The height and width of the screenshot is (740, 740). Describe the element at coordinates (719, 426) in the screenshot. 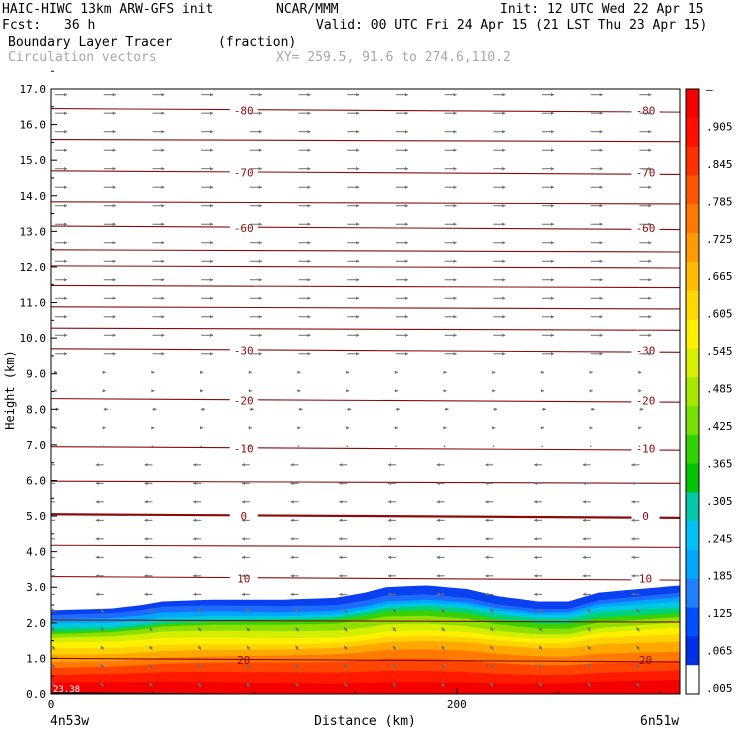

I see `colorbar-label: .425` at that location.